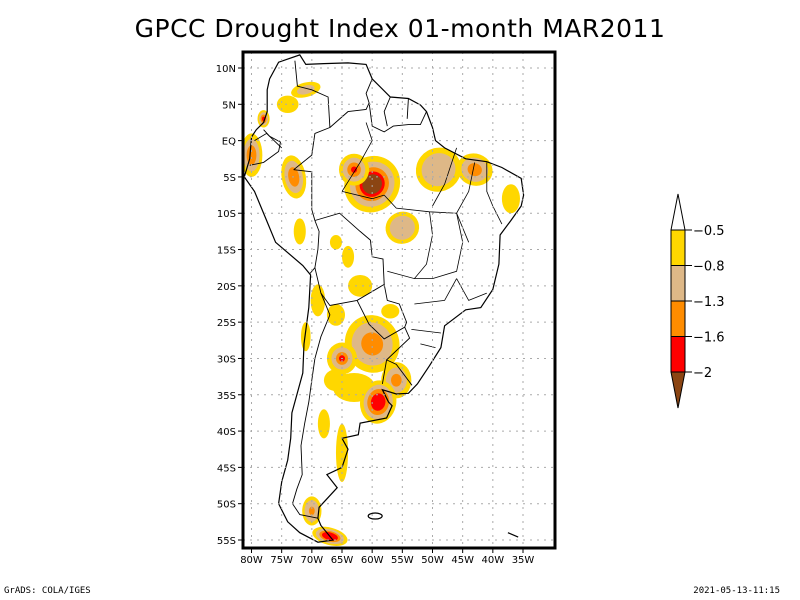  What do you see at coordinates (432, 560) in the screenshot?
I see `x-tick-label: 50W` at bounding box center [432, 560].